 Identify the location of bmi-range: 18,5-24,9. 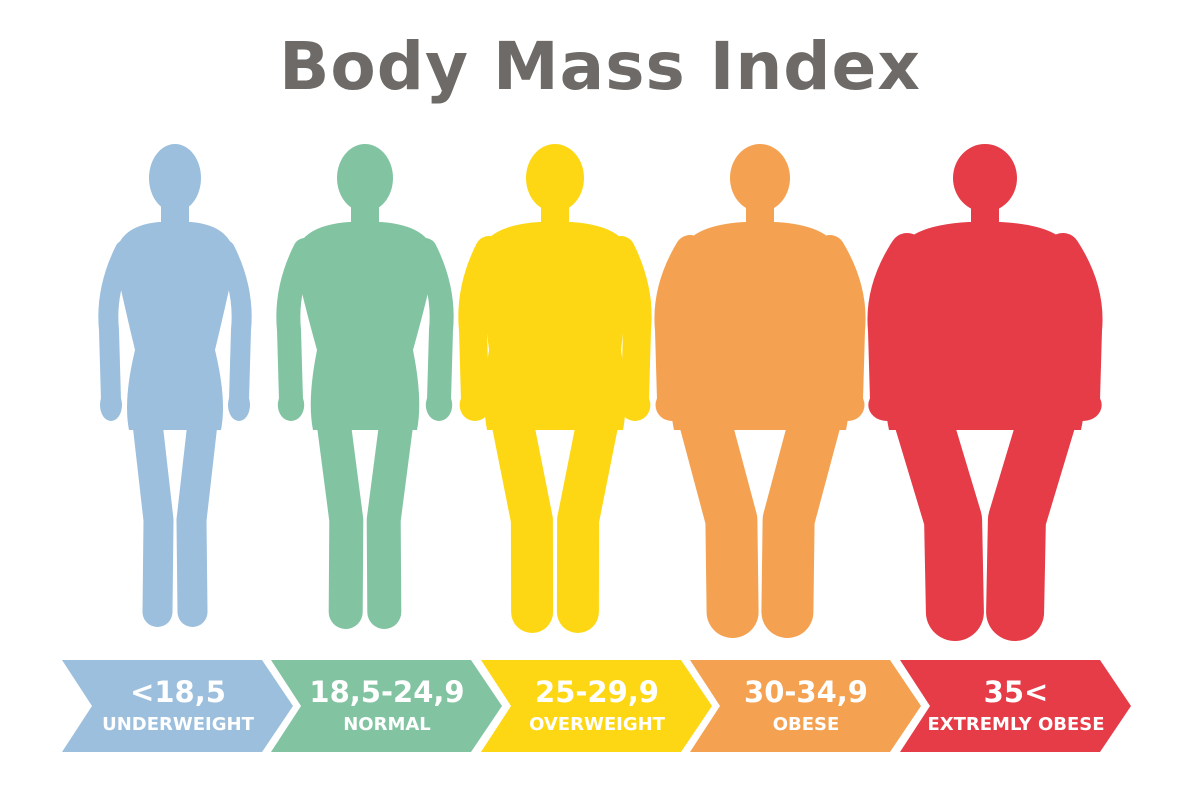
(387, 692).